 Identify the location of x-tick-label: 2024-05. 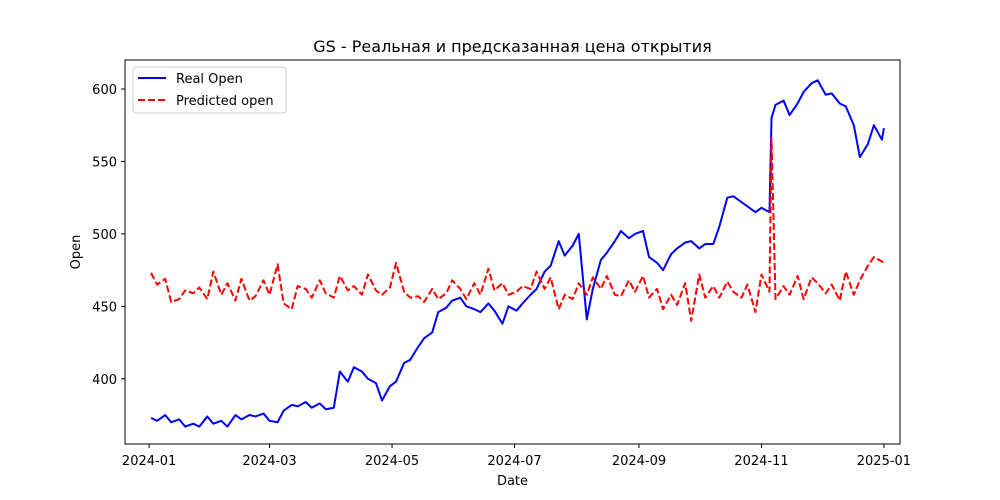
(392, 461).